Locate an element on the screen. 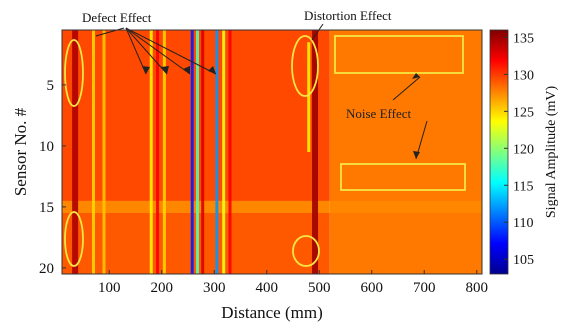 This screenshot has height=325, width=562. y-axis-ticks: 5 10 15 20 is located at coordinates (52, 177).